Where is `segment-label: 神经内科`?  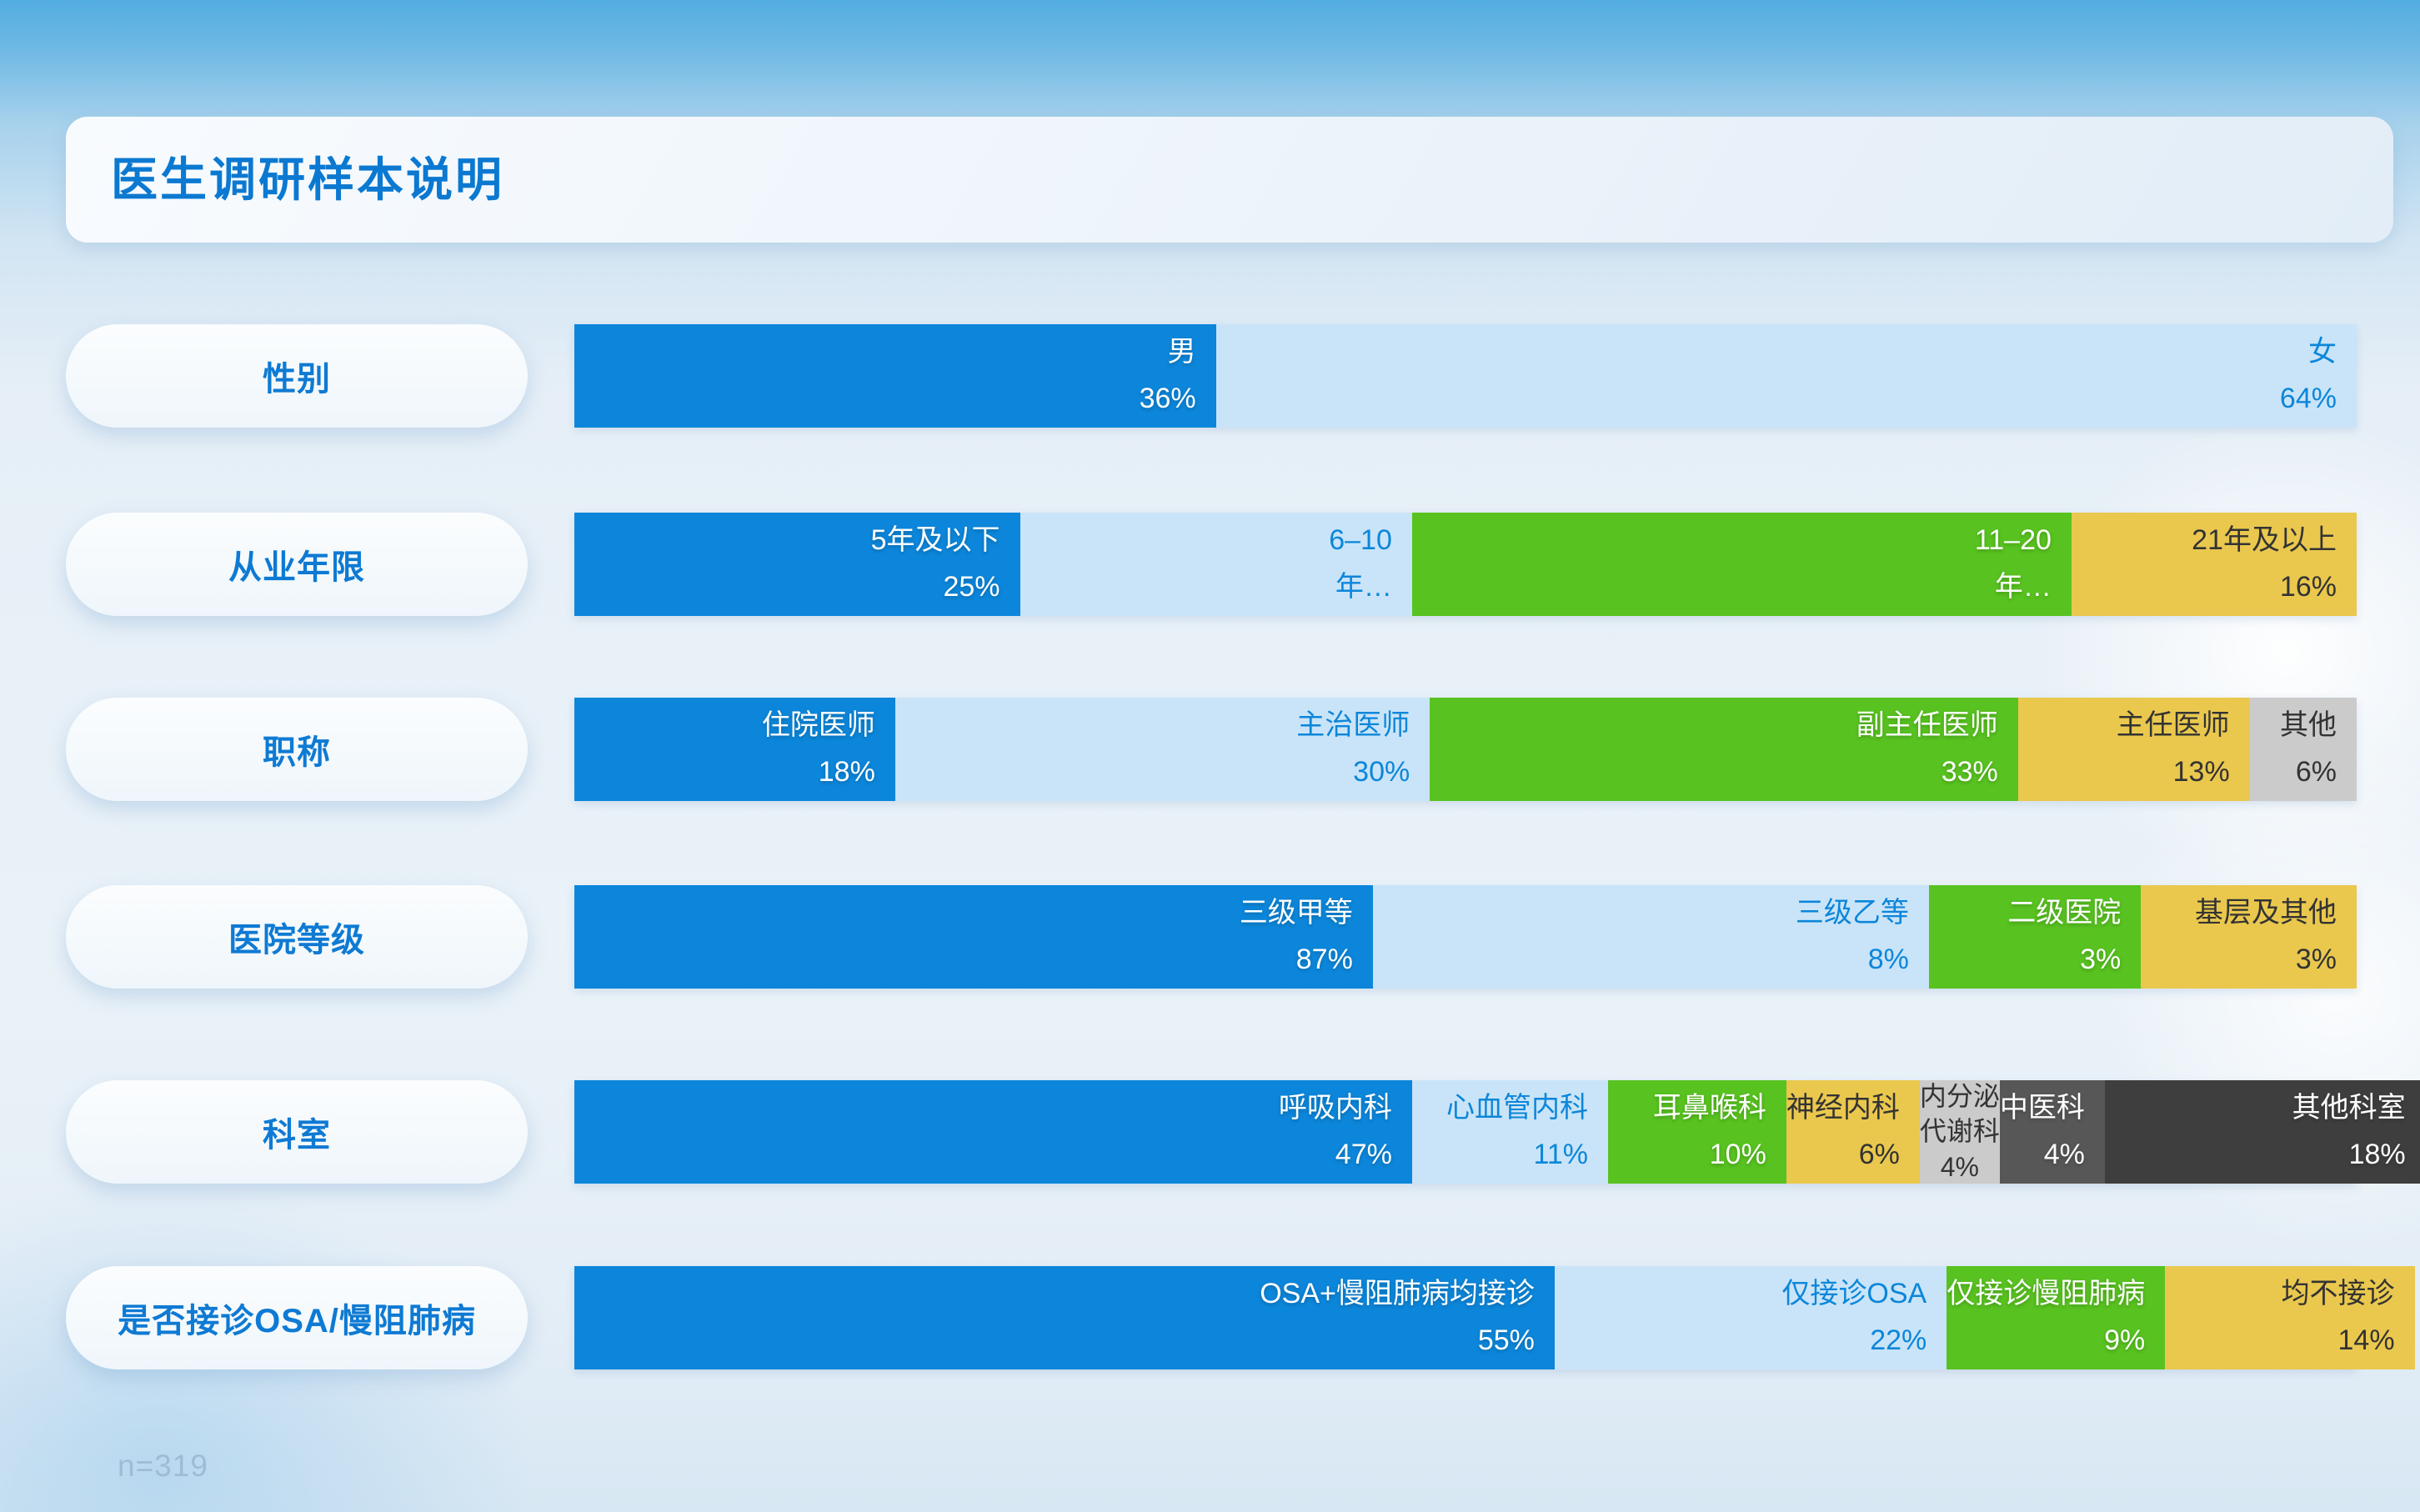 segment-label: 神经内科 is located at coordinates (1843, 1108).